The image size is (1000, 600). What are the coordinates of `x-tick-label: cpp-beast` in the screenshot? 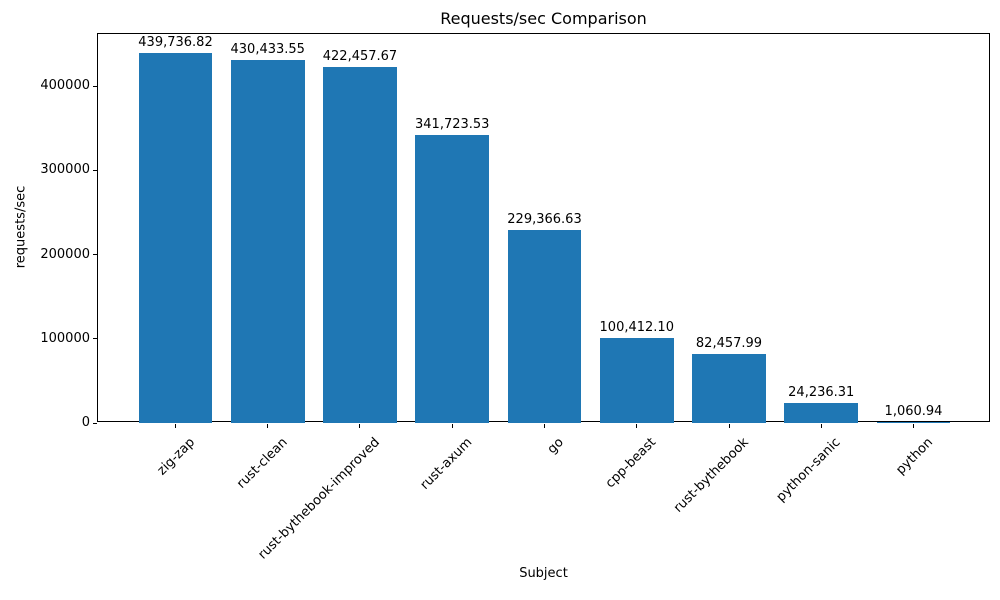 It's located at (631, 463).